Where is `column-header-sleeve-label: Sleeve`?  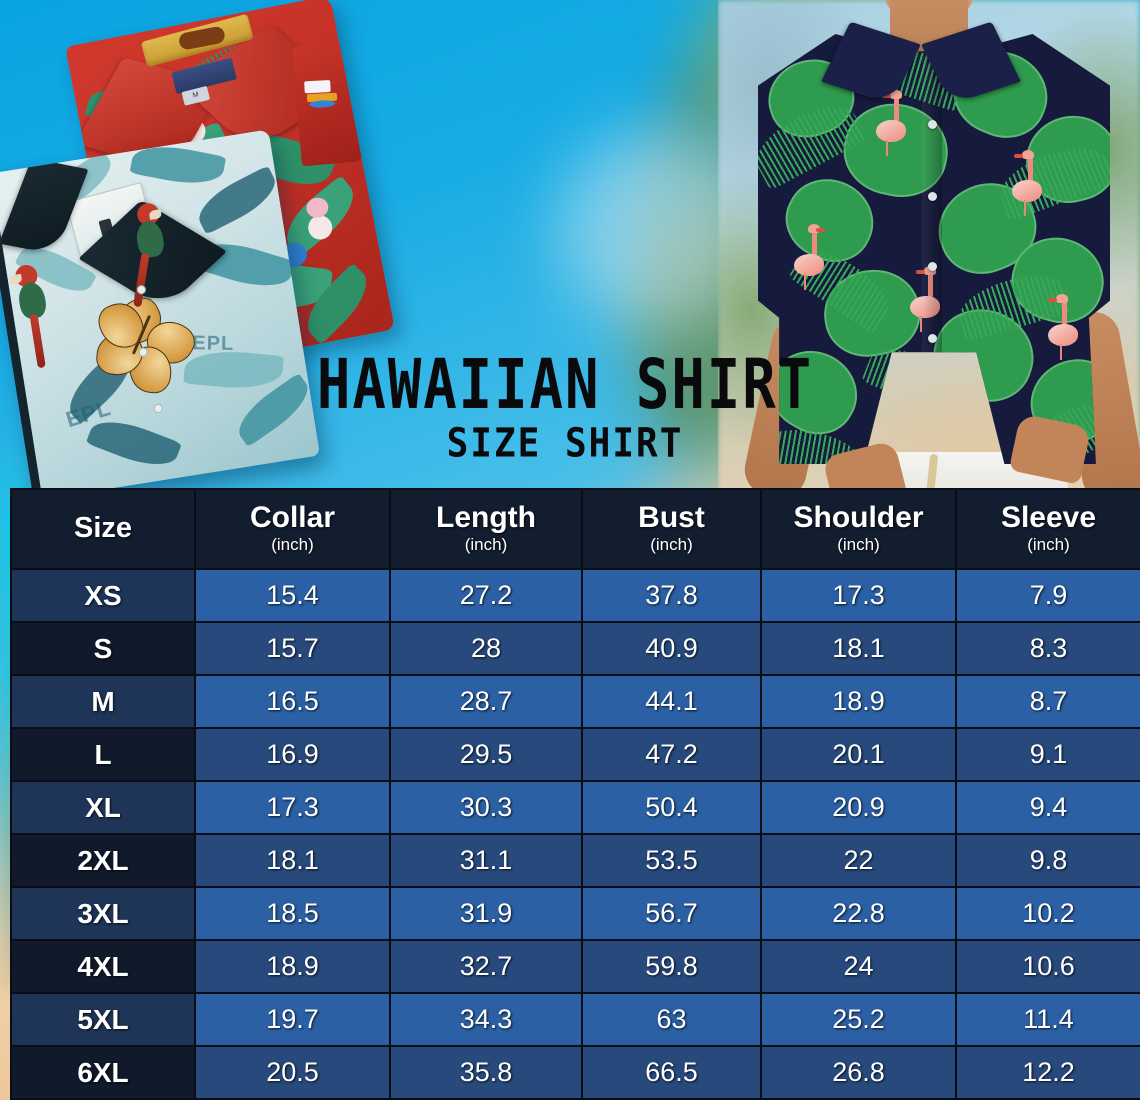 column-header-sleeve-label: Sleeve is located at coordinates (1048, 518).